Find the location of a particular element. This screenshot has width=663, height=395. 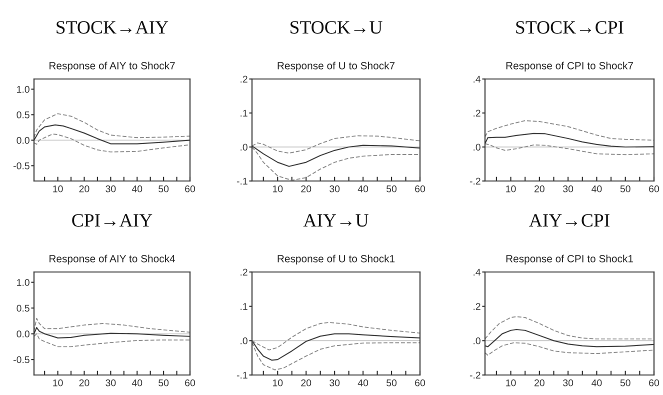

chart-title: STOCK→CPI is located at coordinates (570, 27).